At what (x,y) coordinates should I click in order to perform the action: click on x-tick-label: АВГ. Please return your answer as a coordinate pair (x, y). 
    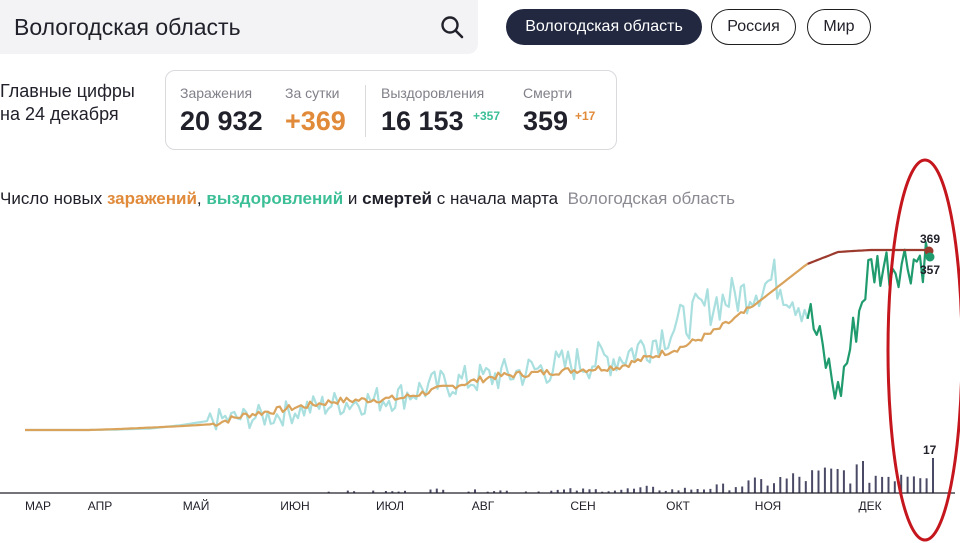
    Looking at the image, I should click on (483, 506).